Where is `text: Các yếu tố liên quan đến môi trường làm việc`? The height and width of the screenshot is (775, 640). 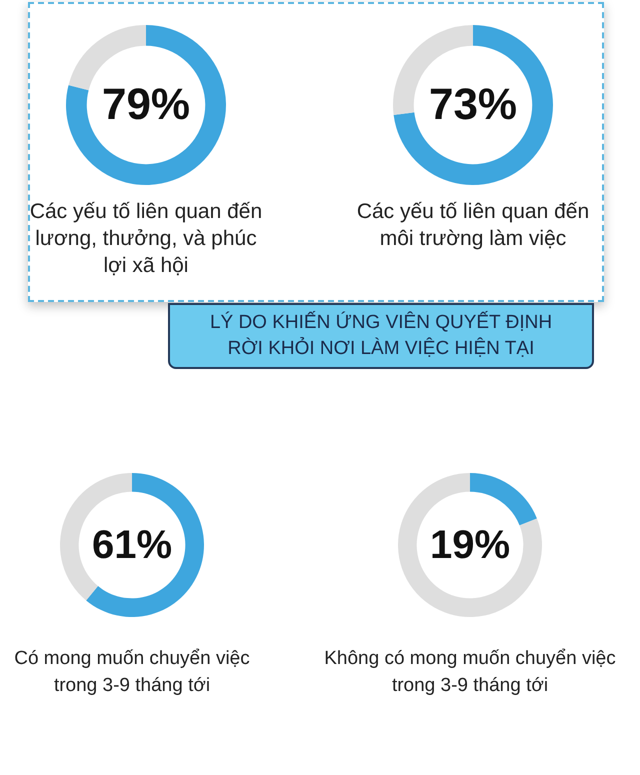
text: Các yếu tố liên quan đến môi trường làm việc is located at coordinates (473, 225).